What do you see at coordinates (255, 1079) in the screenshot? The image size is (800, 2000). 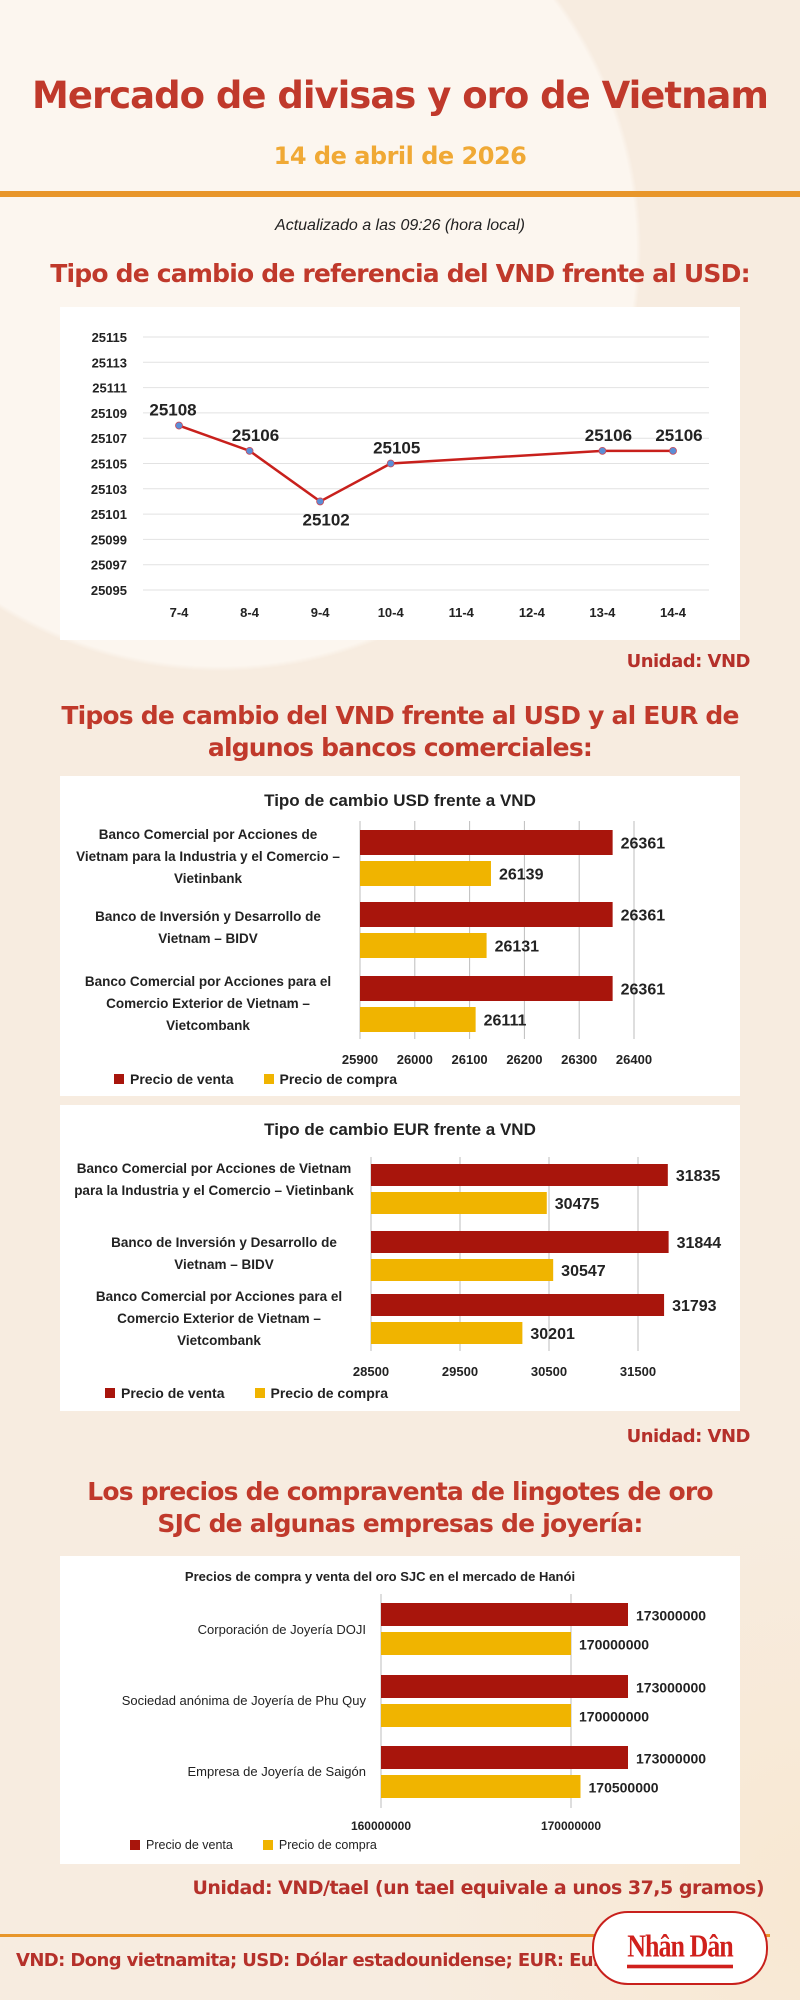 I see `usd-legend: Precio de venta Precio de compra` at bounding box center [255, 1079].